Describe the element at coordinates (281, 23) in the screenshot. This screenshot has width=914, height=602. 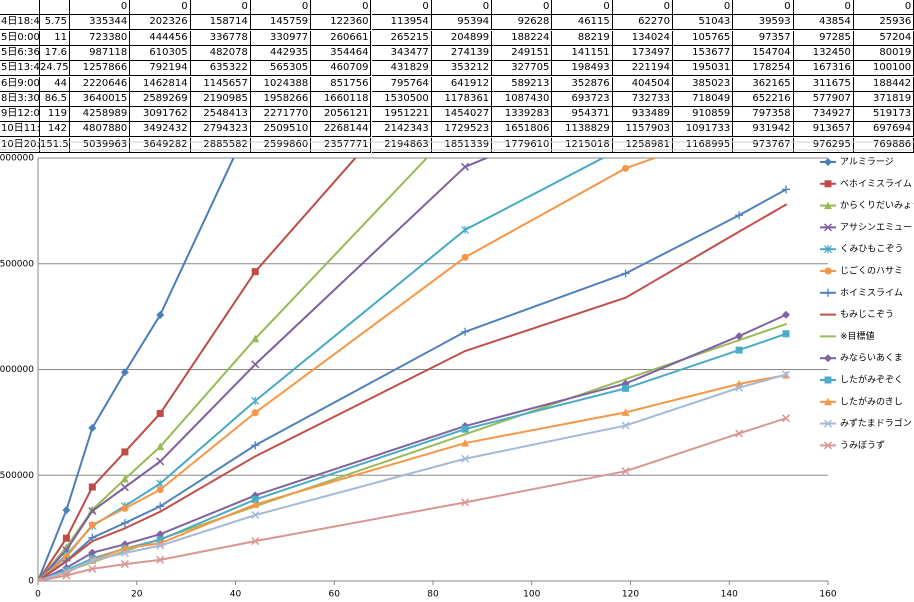
I see `table-cell: 145759` at that location.